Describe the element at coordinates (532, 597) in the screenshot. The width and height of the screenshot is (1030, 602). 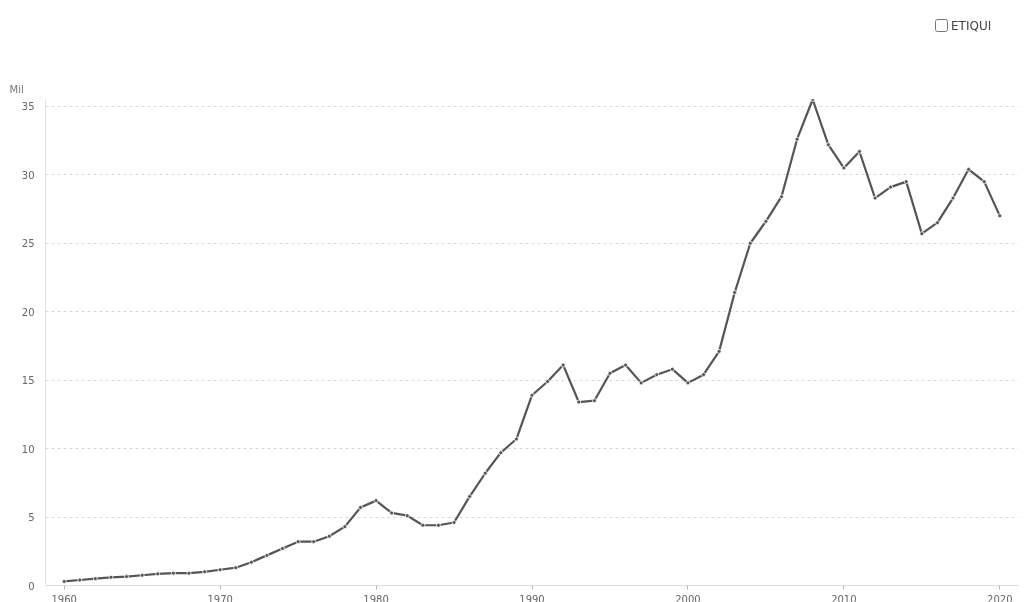
I see `x-tick-label: 1990` at that location.